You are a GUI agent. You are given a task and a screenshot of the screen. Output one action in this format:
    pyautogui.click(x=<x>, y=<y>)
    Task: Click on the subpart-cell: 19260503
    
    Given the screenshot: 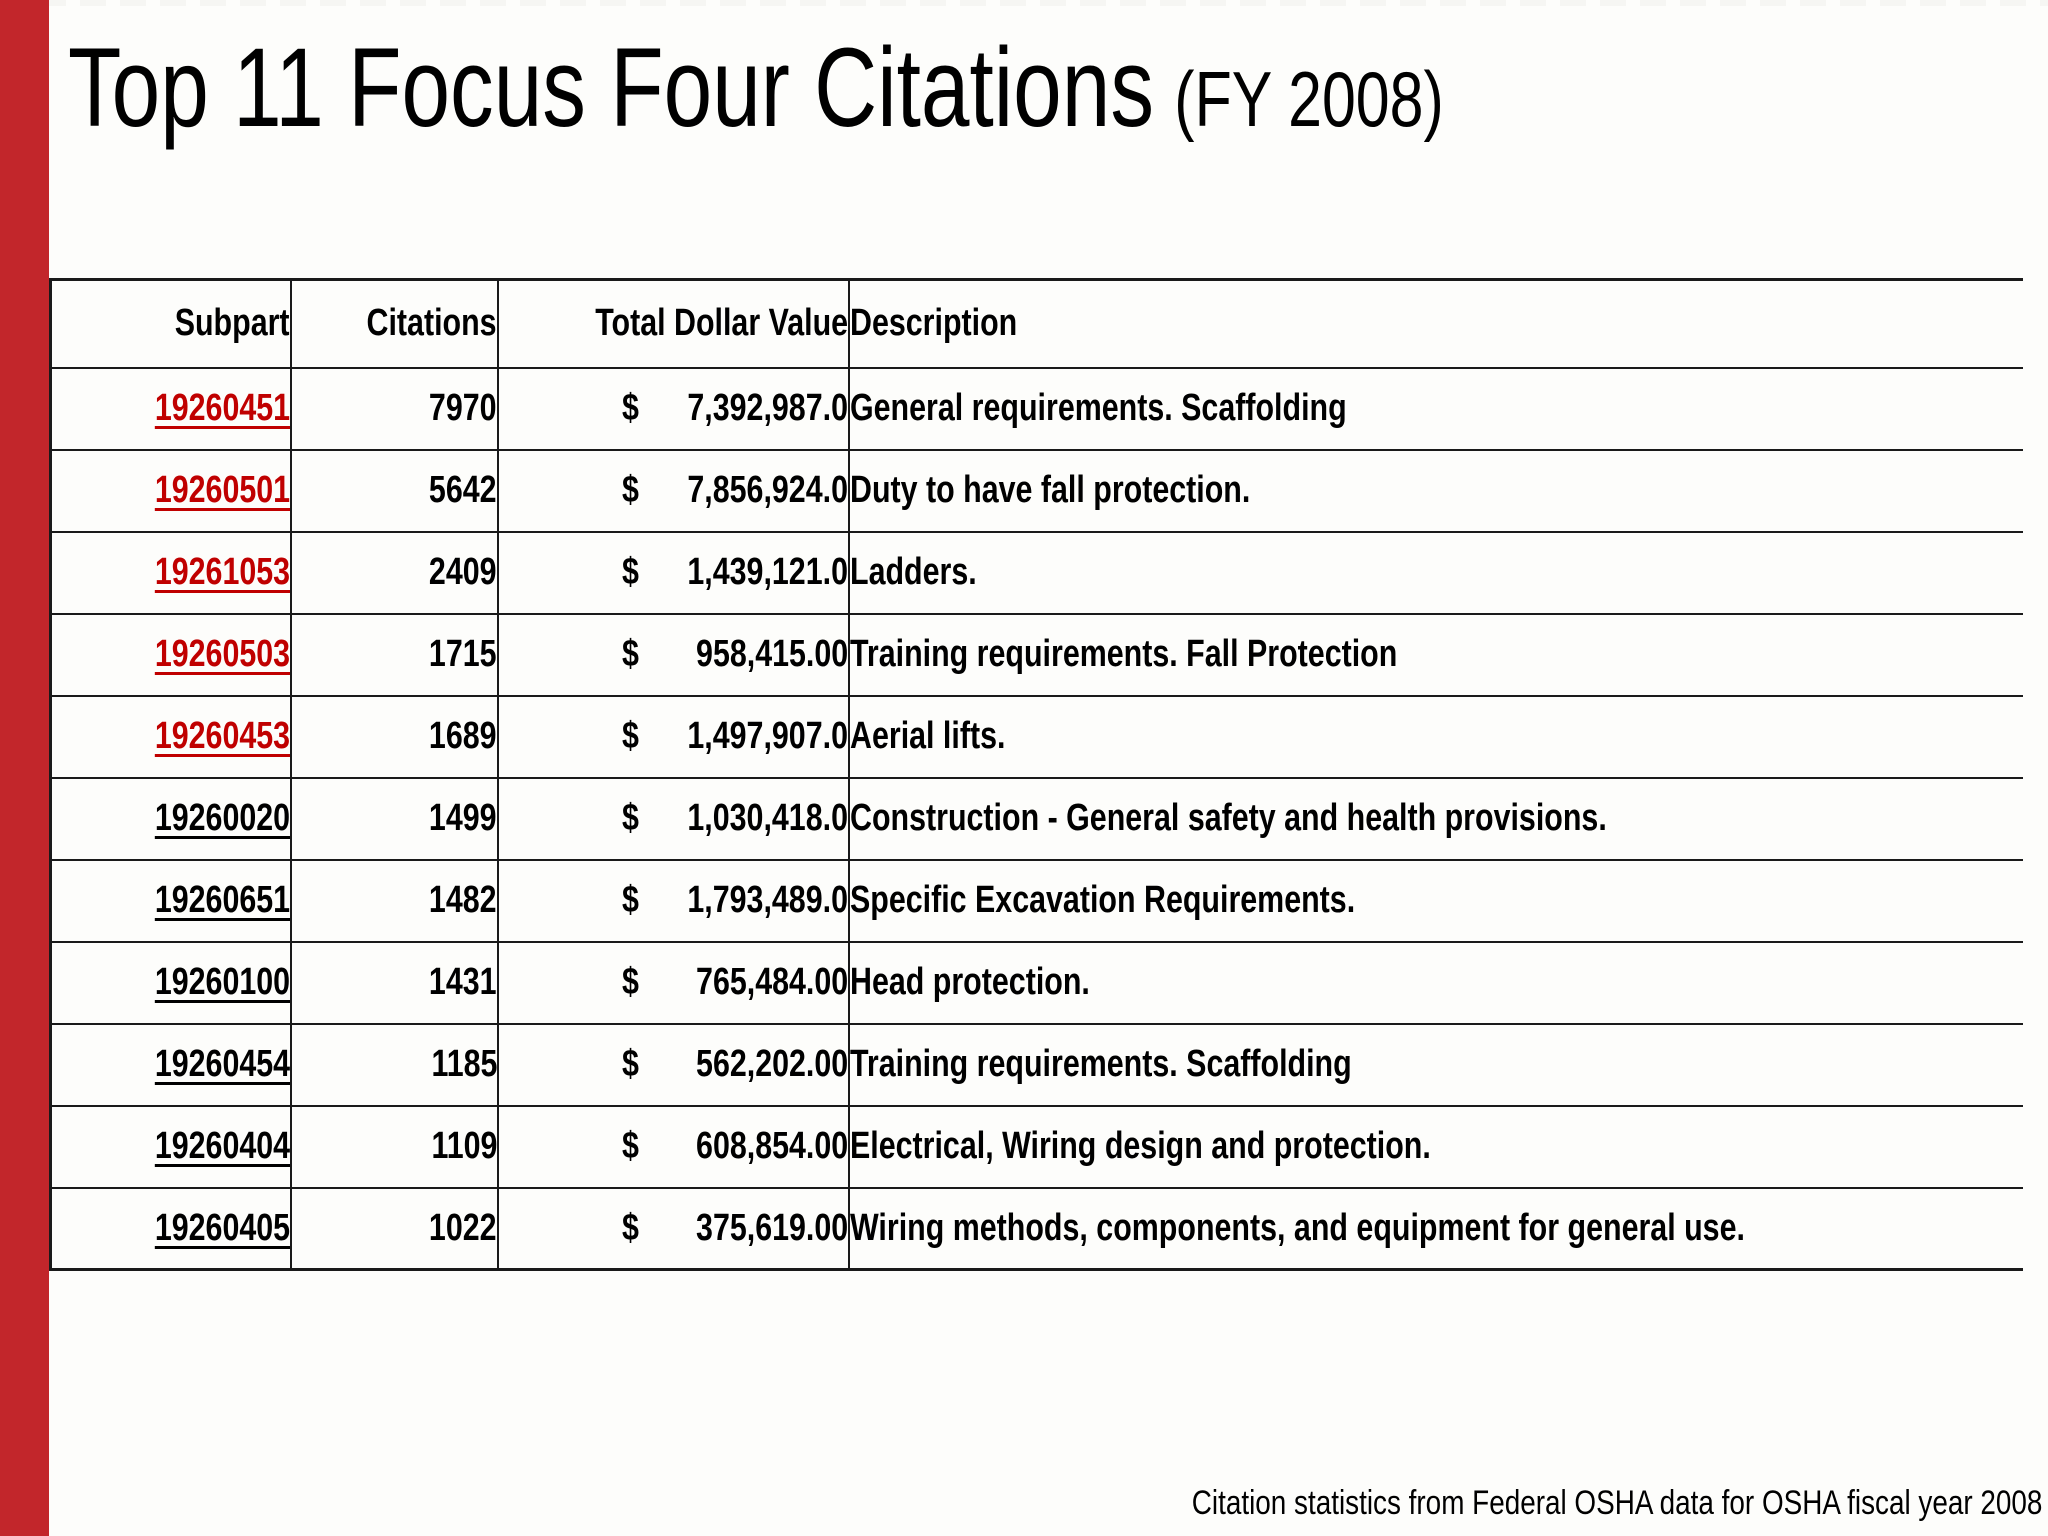 What is the action you would take?
    pyautogui.click(x=170, y=654)
    